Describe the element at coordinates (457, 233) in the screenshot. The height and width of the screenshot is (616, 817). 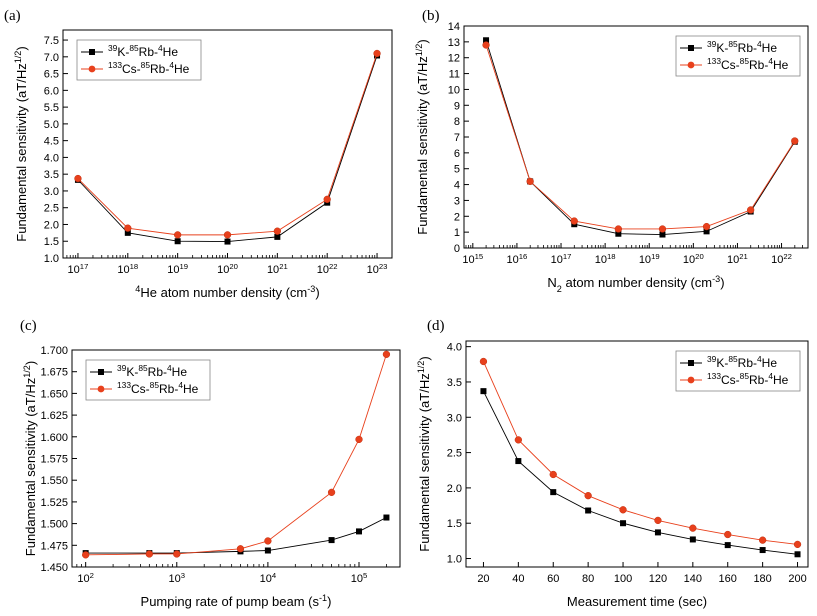
I see `y-tick-label: 1` at that location.